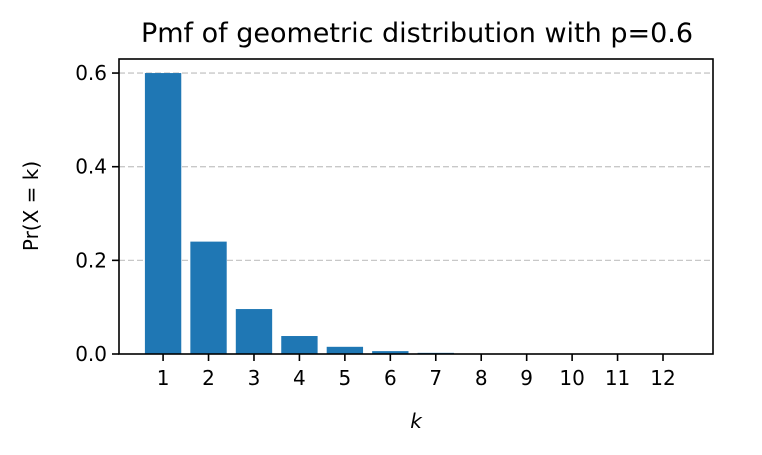 The height and width of the screenshot is (455, 762). I want to click on x-axis: 1 2 3 4 5 6 7 8 9 10 11 12, so click(416, 372).